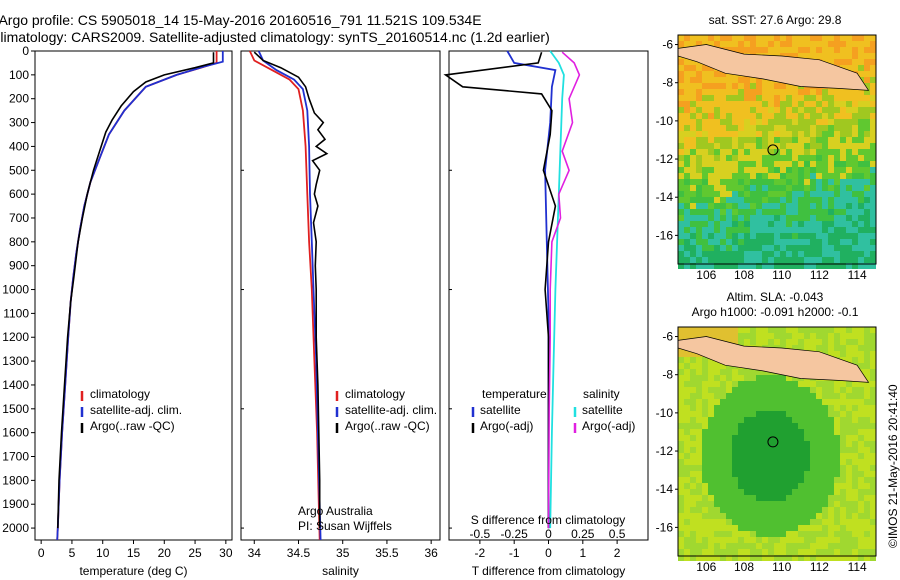 This screenshot has width=900, height=580. Describe the element at coordinates (72, 553) in the screenshot. I see `temperature-xtick-label: 5` at that location.